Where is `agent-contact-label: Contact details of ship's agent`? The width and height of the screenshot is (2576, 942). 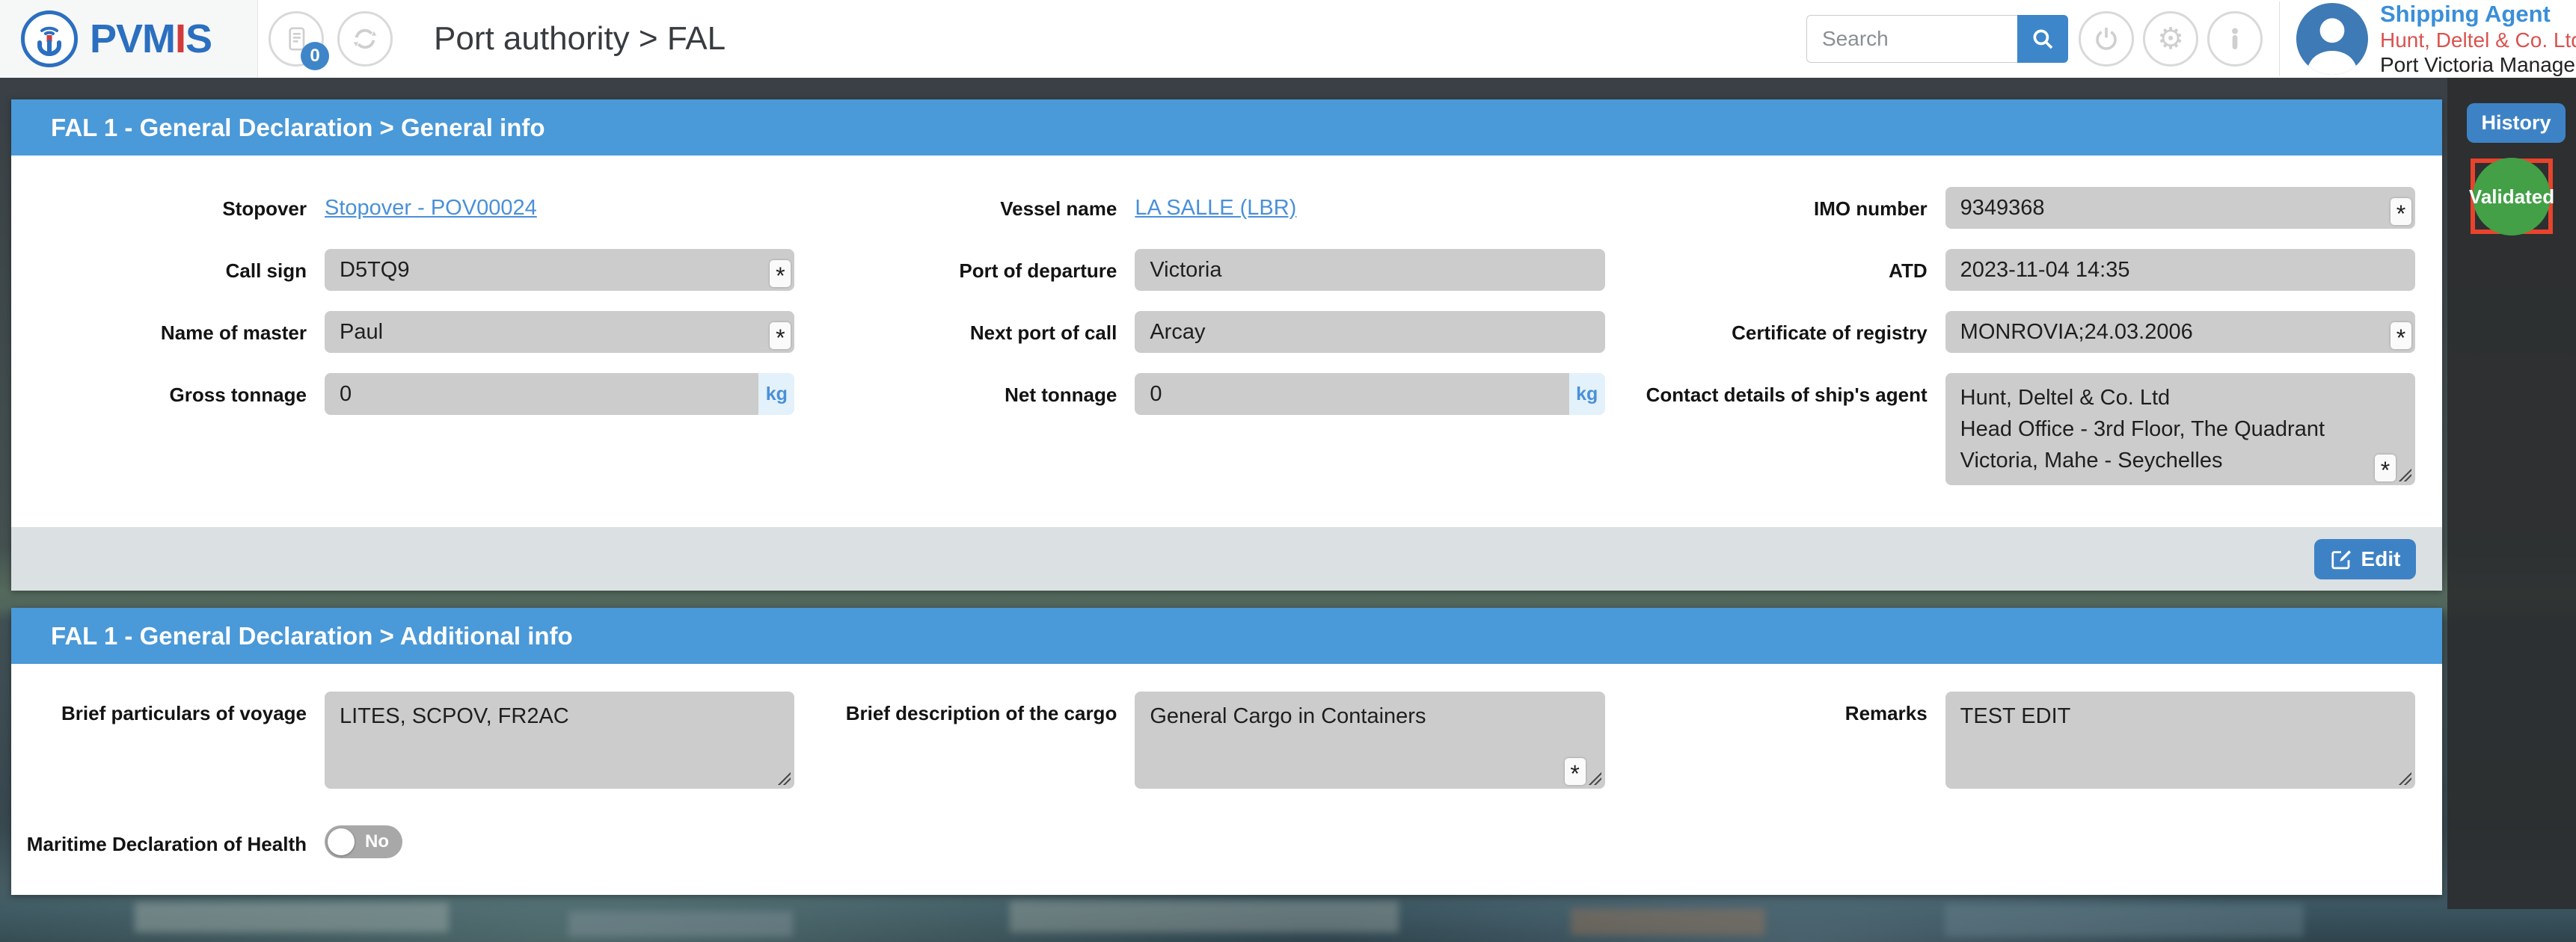 agent-contact-label: Contact details of ship's agent is located at coordinates (1787, 395).